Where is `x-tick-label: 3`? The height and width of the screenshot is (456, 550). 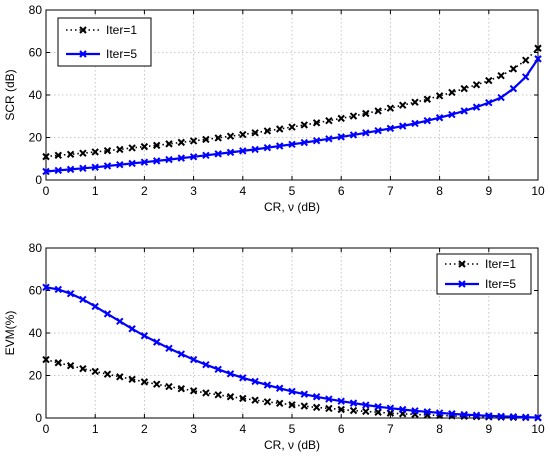
x-tick-label: 3 is located at coordinates (193, 429).